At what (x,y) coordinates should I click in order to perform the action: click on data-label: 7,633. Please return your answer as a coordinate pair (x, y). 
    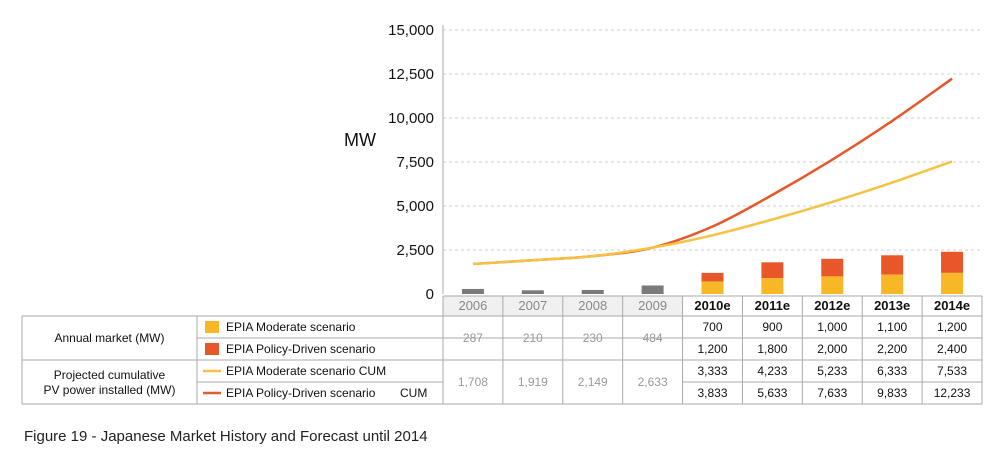
    Looking at the image, I should click on (832, 393).